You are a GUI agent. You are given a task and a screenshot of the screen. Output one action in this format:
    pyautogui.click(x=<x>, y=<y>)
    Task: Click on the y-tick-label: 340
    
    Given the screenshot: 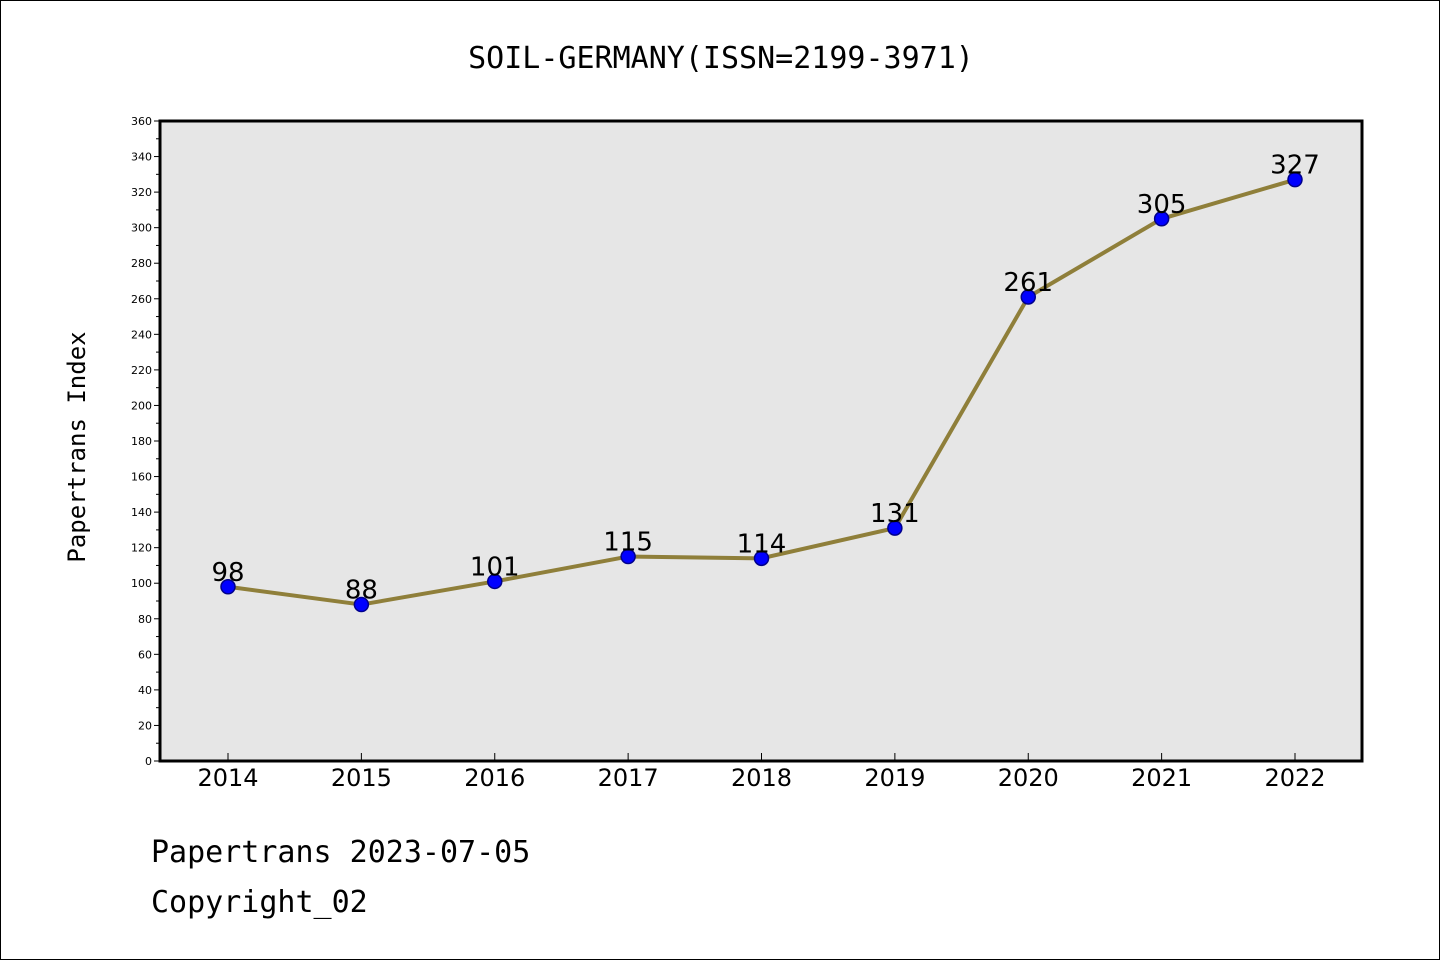 What is the action you would take?
    pyautogui.click(x=141, y=157)
    